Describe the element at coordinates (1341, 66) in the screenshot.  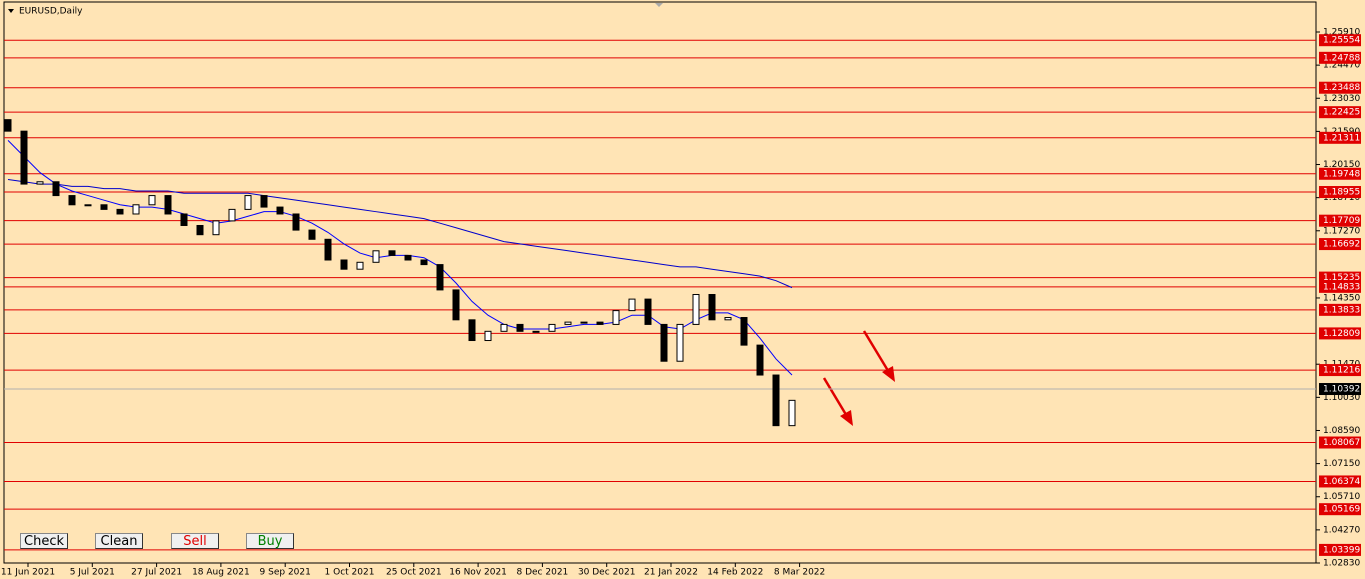
I see `y-tick-label: 1.24470` at that location.